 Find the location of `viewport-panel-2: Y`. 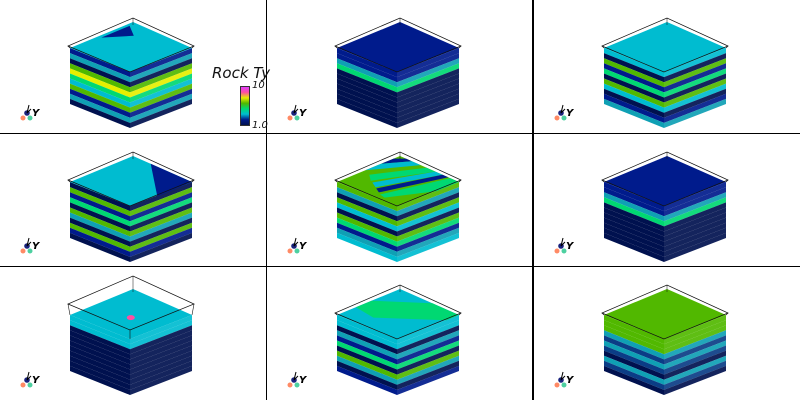

viewport-panel-2: Y is located at coordinates (399, 66).